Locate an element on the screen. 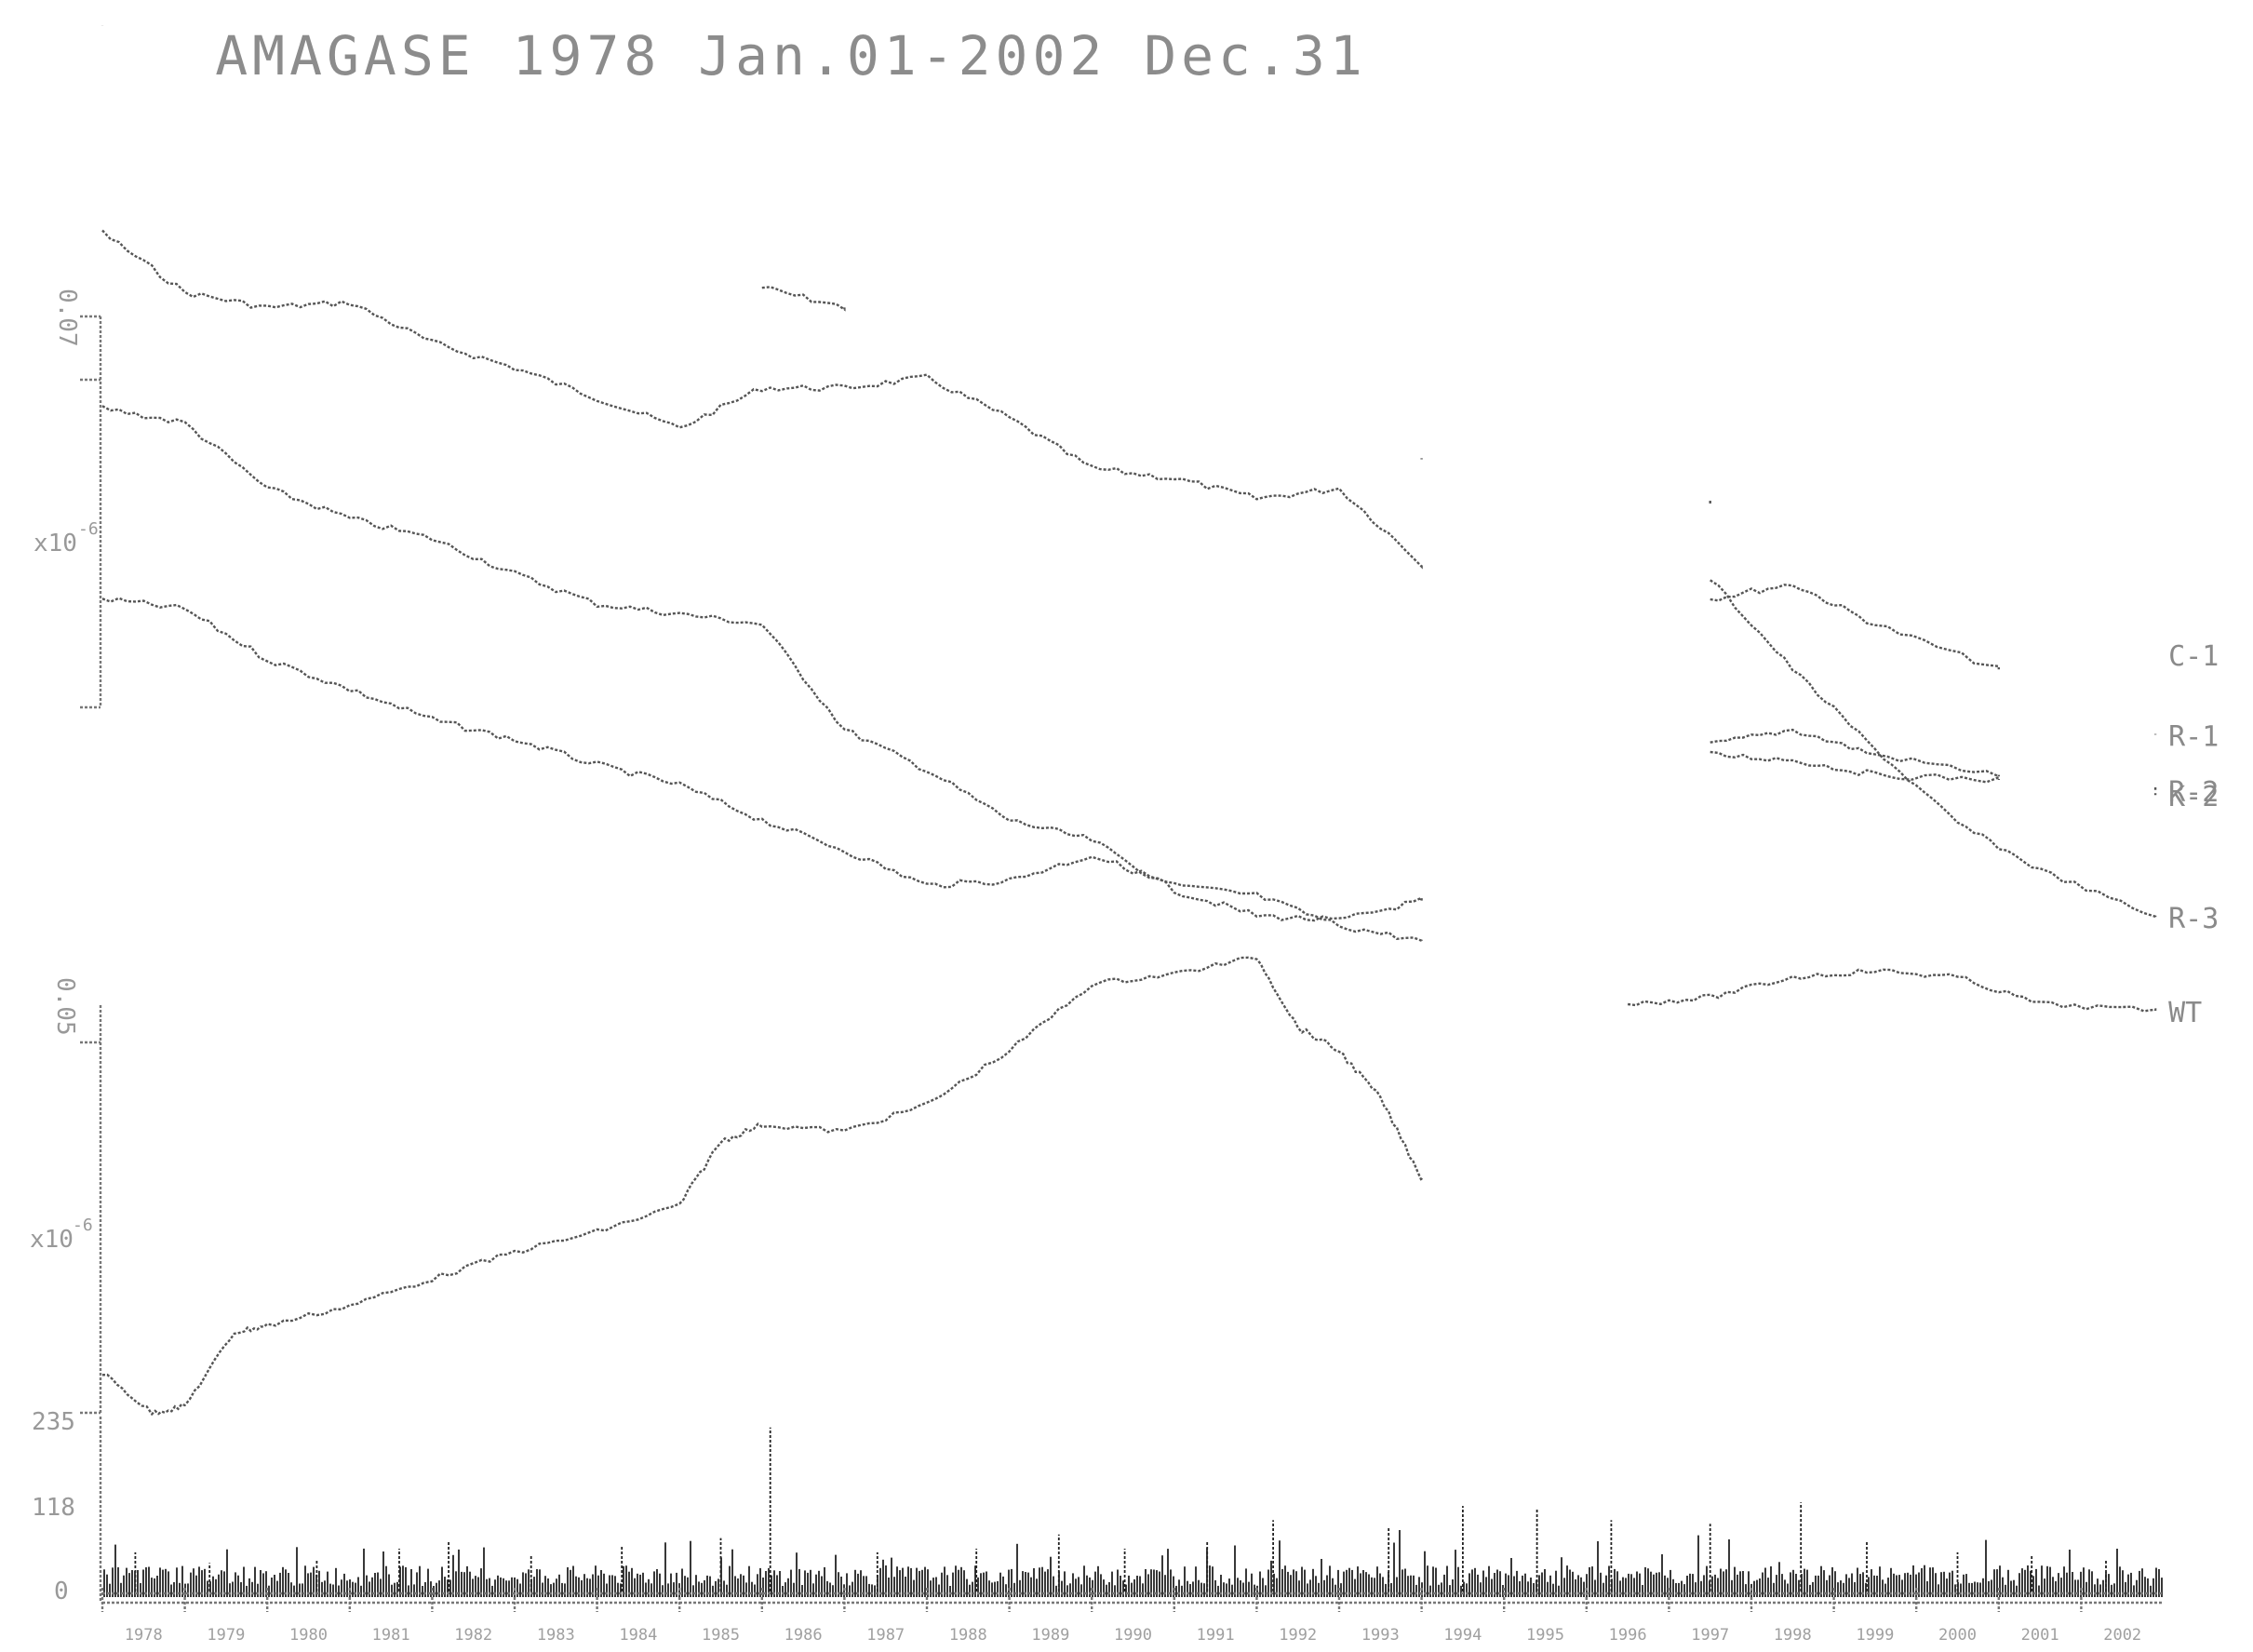 This screenshot has height=1652, width=2253. chart-title: AMAGASE 1978 Jan.01-2002 Dec.31 is located at coordinates (791, 56).